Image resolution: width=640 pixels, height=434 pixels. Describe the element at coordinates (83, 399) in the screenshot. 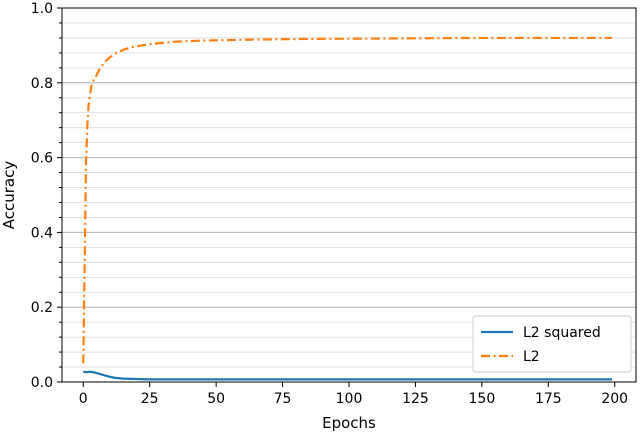

I see `x-tick-label: 0` at that location.